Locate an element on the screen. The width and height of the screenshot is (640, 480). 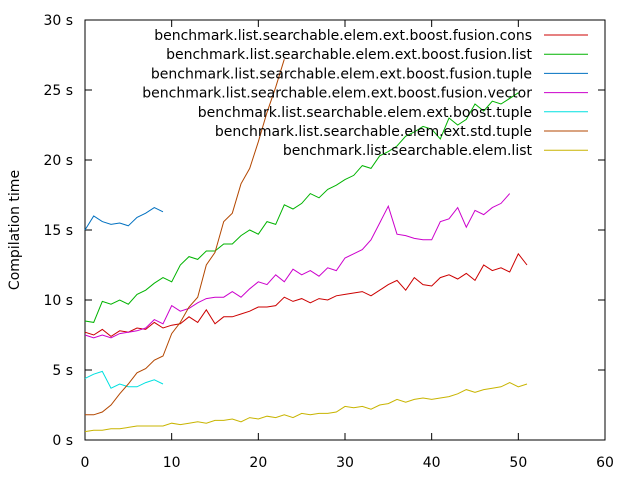
legend-label: benchmark.list.searchable.elem.list is located at coordinates (408, 151).